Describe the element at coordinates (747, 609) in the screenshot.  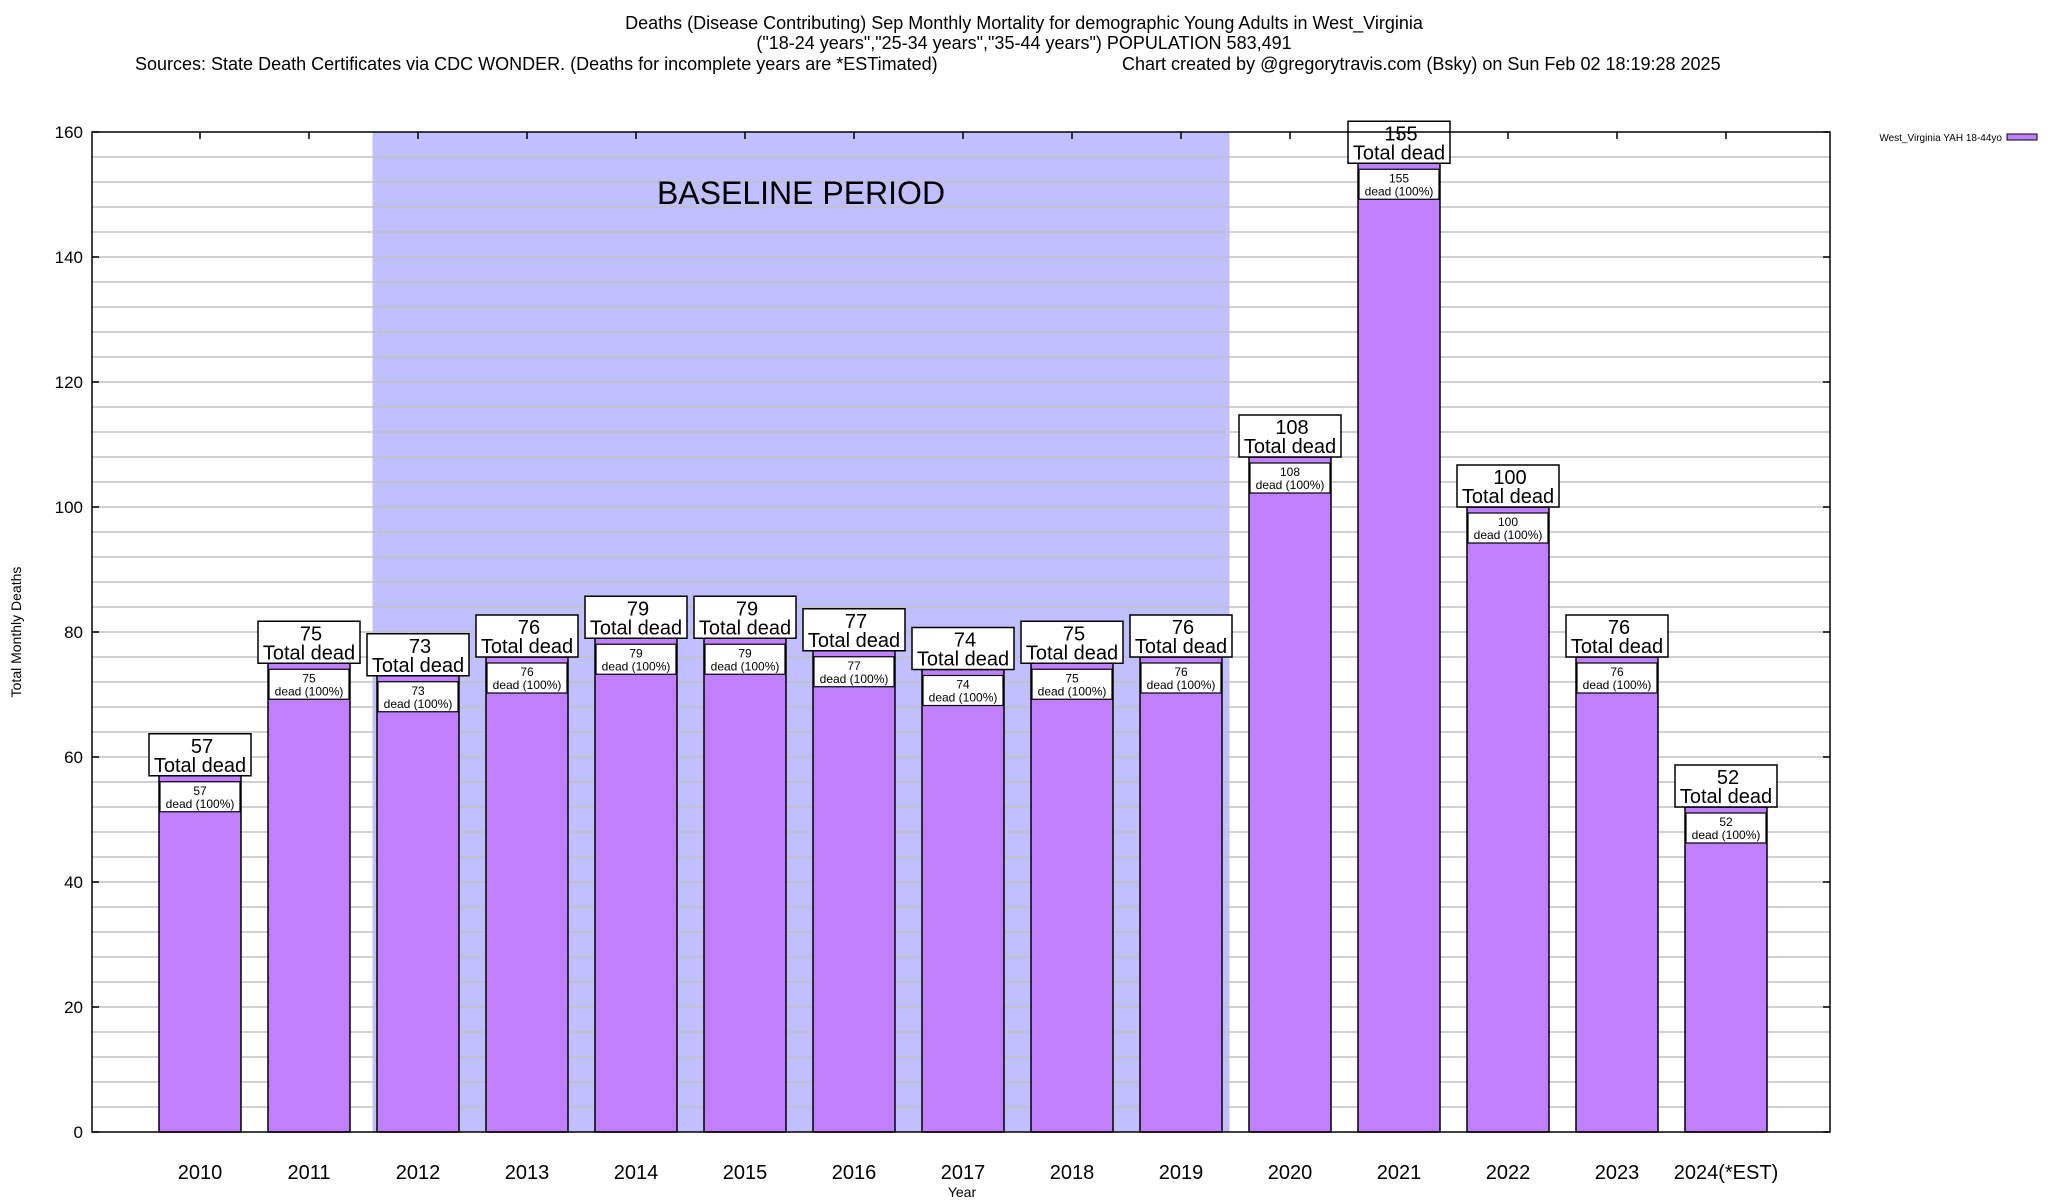
I see `bar-total-value: 79` at that location.